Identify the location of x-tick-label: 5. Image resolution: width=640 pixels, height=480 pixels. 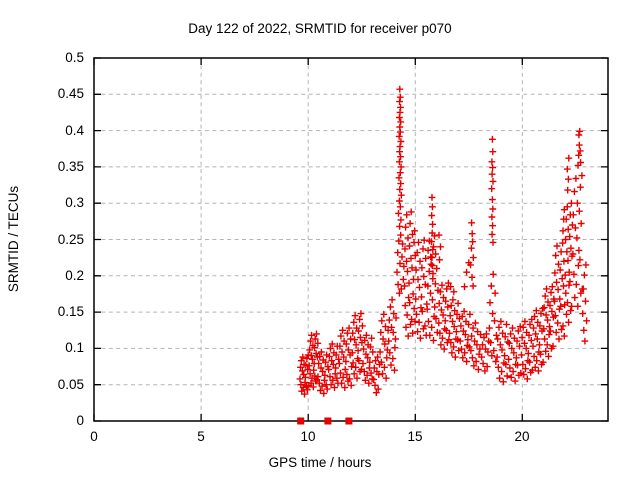
(201, 436).